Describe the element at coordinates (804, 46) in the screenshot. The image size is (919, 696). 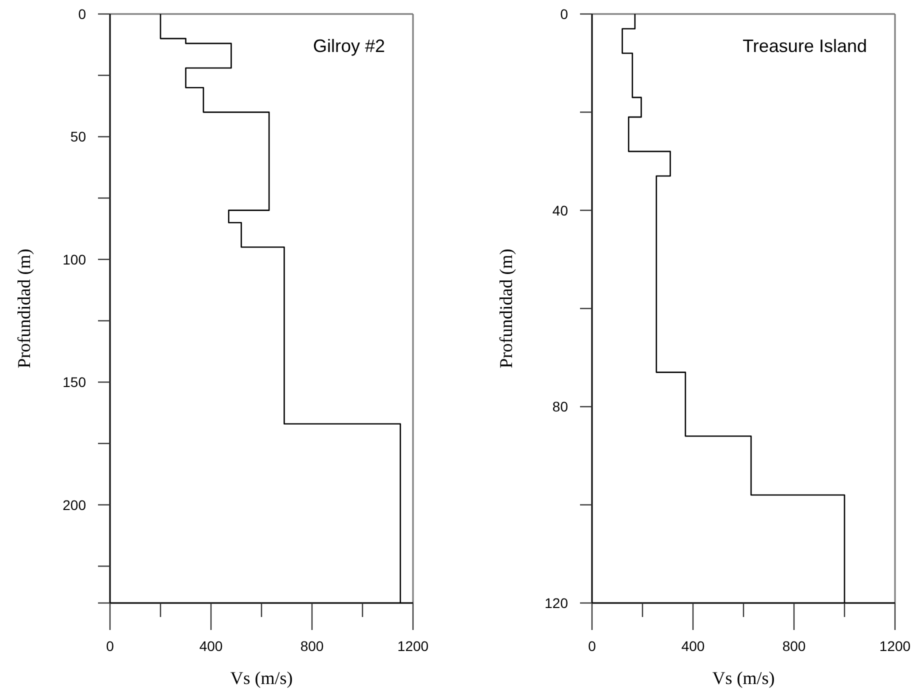
I see `text: Treasure Island` at that location.